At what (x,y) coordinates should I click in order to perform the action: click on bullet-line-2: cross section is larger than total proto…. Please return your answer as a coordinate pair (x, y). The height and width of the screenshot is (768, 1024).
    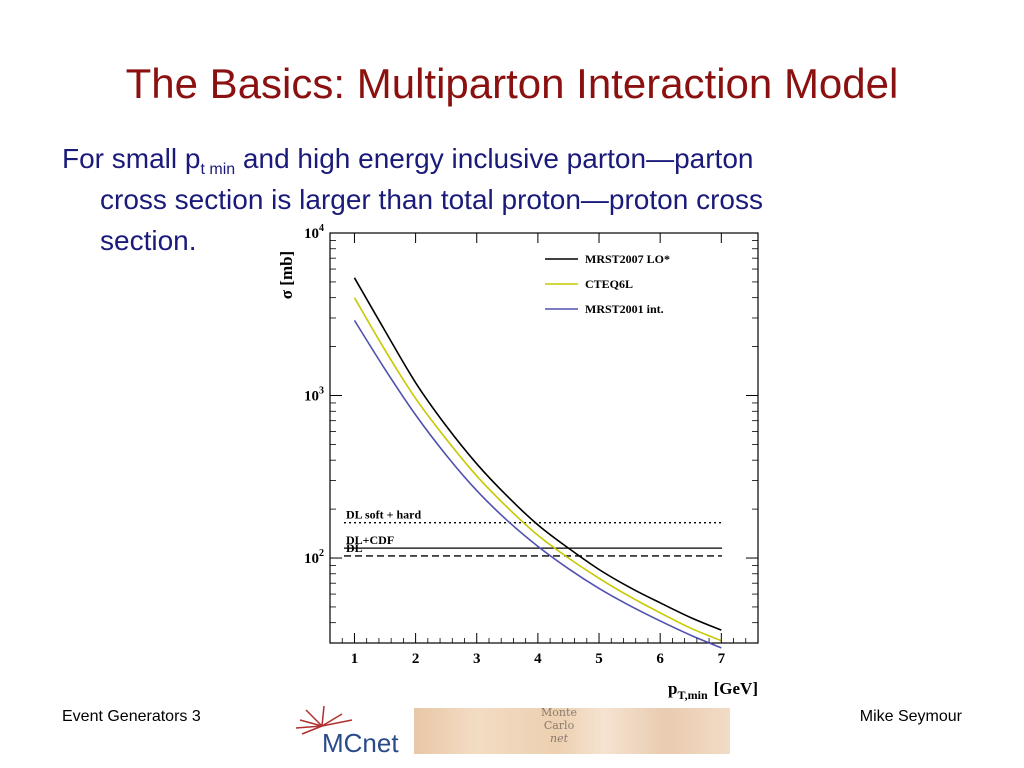
    Looking at the image, I should click on (431, 199).